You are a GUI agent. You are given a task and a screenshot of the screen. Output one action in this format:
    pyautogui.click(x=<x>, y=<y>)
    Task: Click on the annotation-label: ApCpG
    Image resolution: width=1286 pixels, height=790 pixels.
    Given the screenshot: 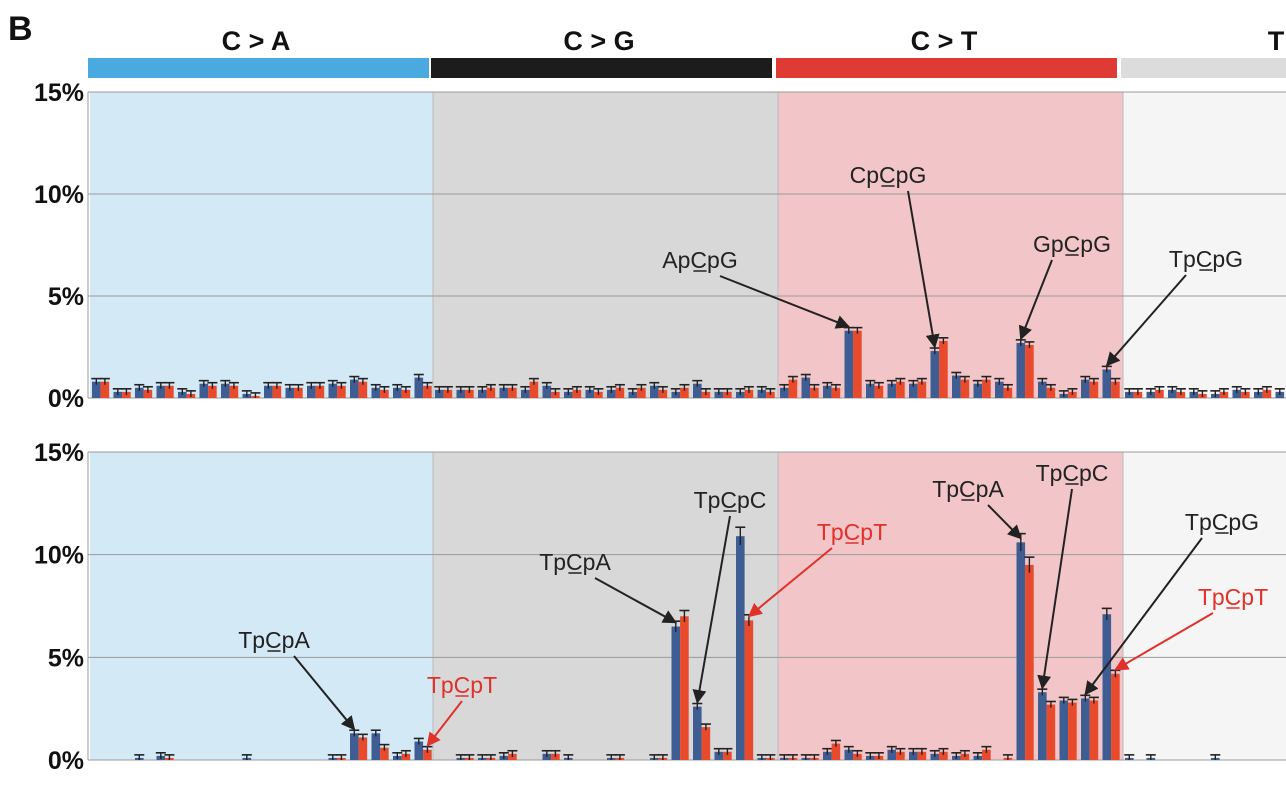 What is the action you would take?
    pyautogui.click(x=699, y=260)
    